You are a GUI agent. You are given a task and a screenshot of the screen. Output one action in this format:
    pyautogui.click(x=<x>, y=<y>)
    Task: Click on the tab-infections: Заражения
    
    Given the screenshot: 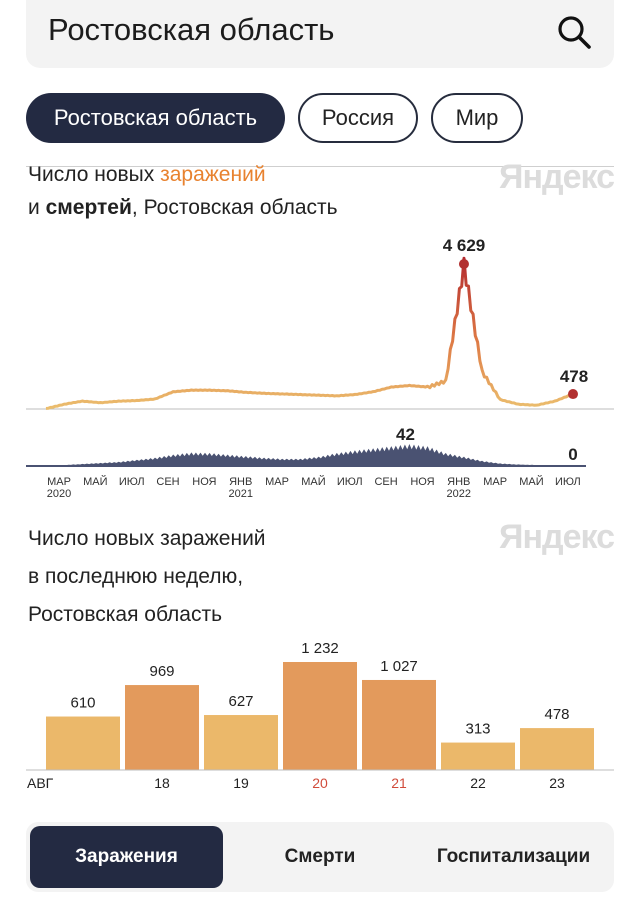 What is the action you would take?
    pyautogui.click(x=126, y=857)
    